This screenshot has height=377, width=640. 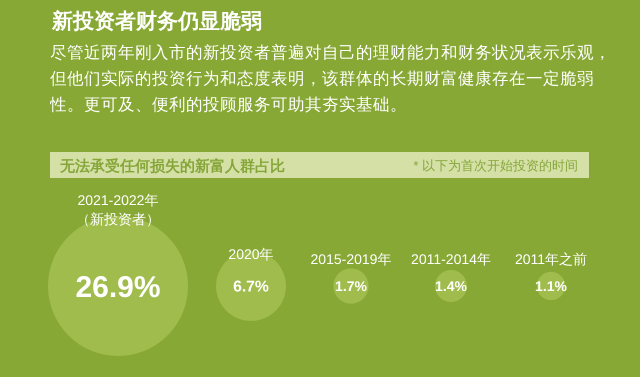 What do you see at coordinates (156, 21) in the screenshot?
I see `text: 新投资者财务仍显脆弱` at bounding box center [156, 21].